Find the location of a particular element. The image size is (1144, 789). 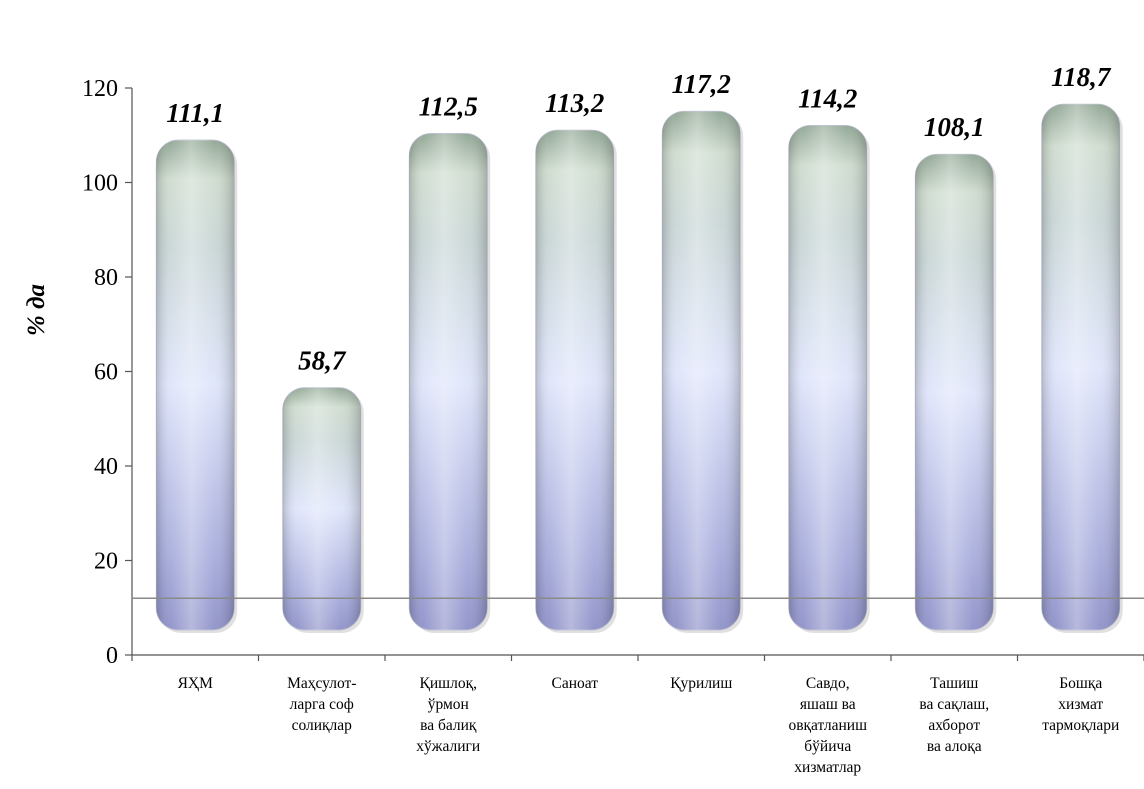

data-label: 111,1 is located at coordinates (195, 113).